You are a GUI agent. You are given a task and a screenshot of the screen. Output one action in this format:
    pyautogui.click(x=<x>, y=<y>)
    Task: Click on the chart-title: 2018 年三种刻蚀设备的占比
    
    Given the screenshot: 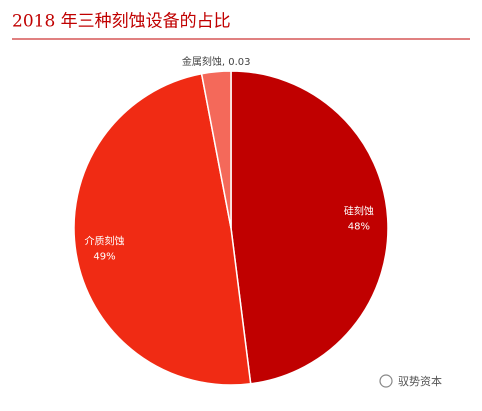 What is the action you would take?
    pyautogui.click(x=121, y=22)
    